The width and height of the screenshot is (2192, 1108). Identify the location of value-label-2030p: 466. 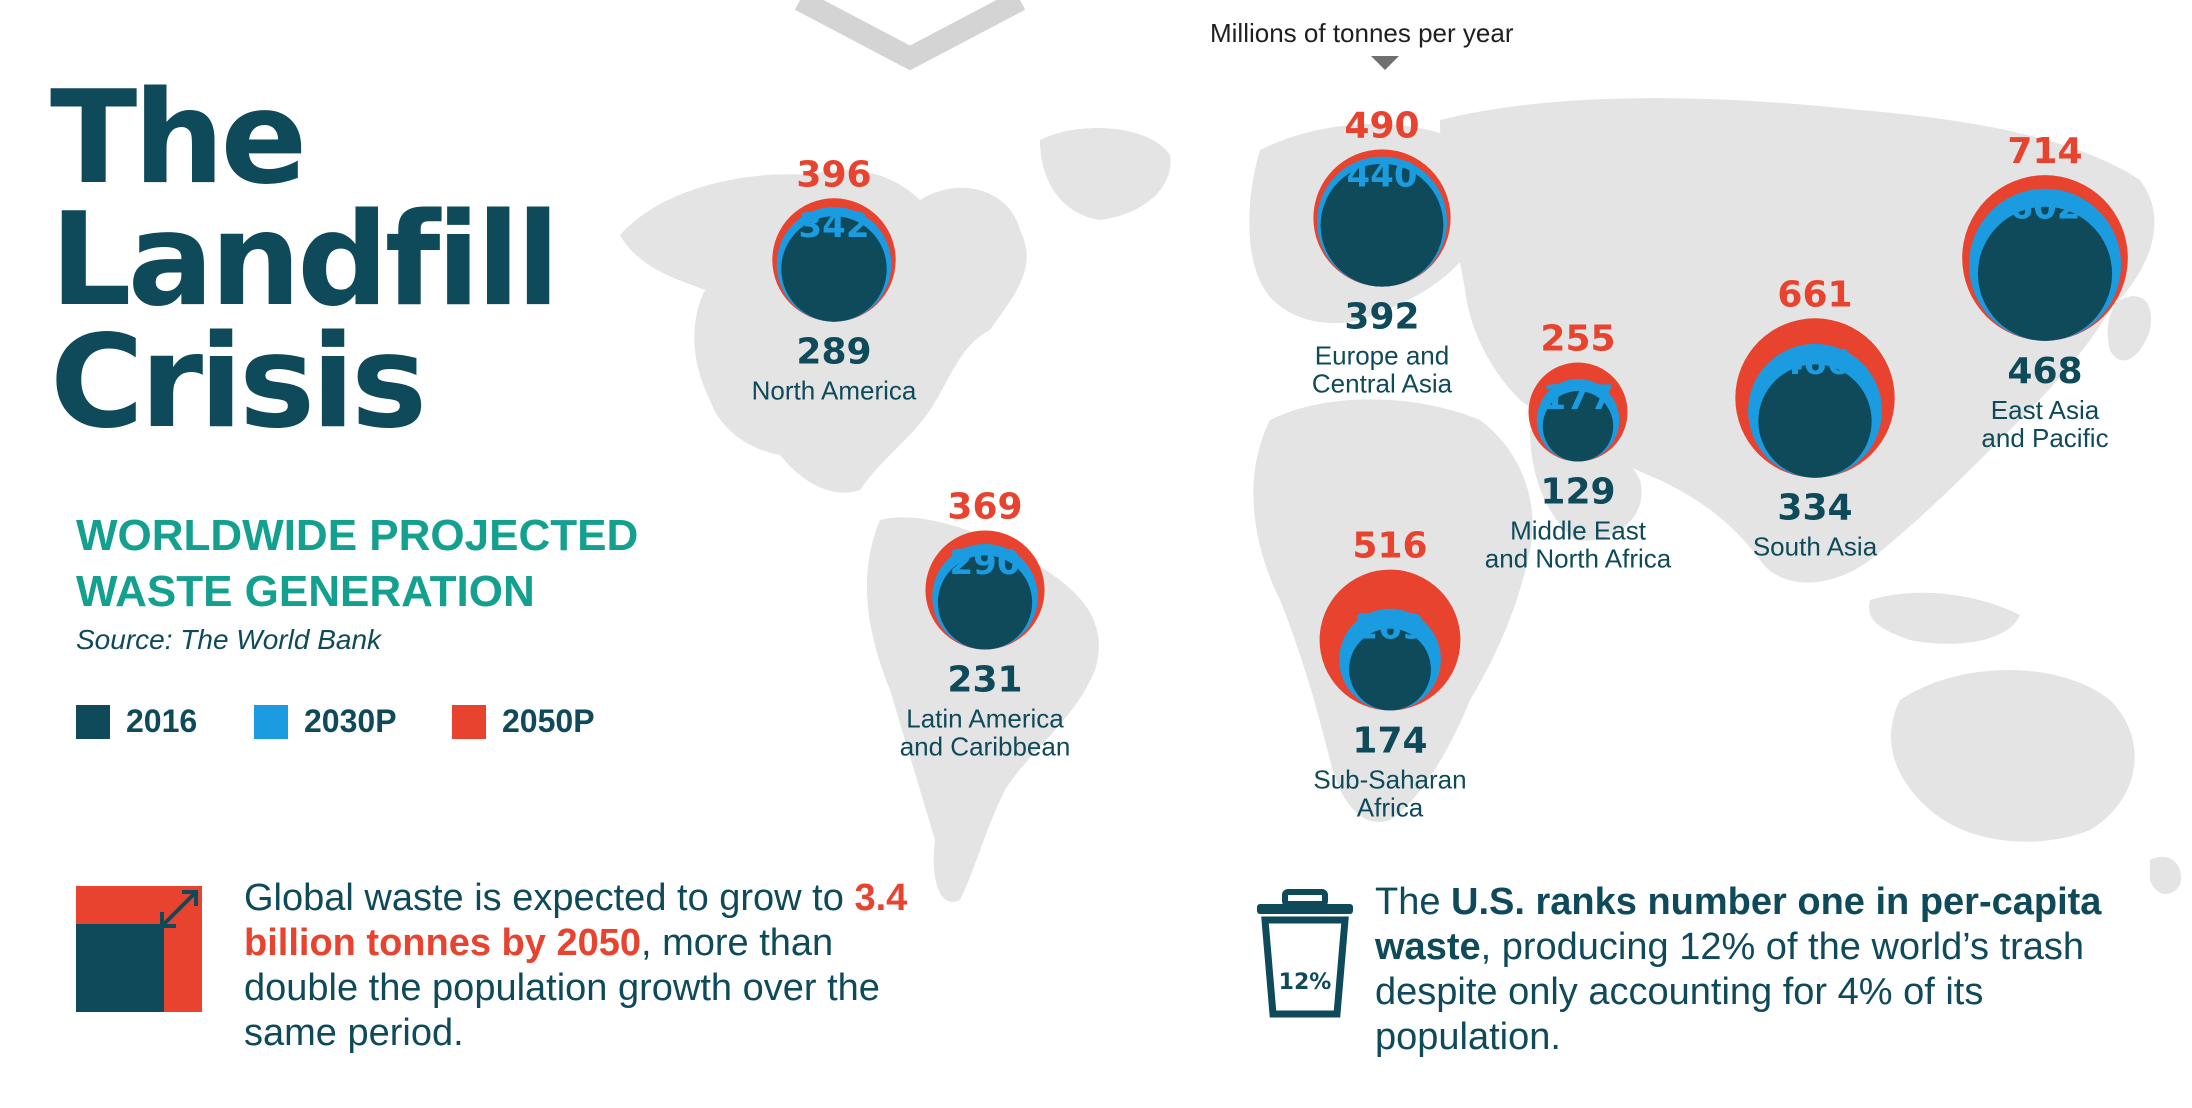
(1815, 363).